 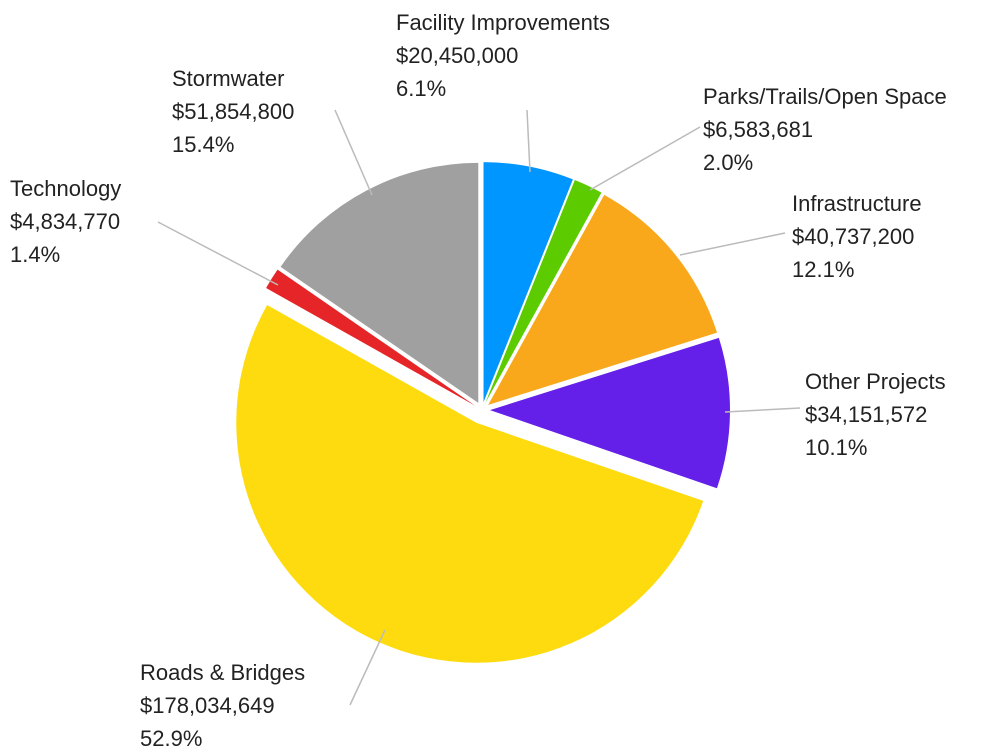 I want to click on slice-value: $40,737,200, so click(x=853, y=236).